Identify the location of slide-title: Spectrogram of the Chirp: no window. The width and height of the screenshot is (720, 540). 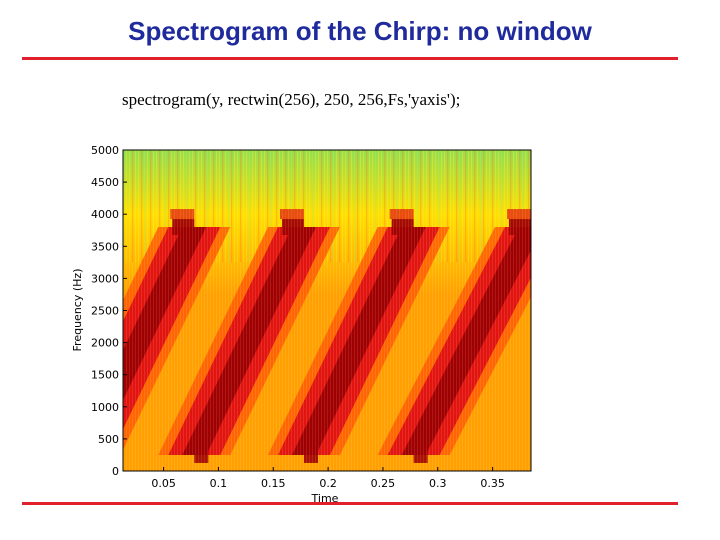
(360, 31).